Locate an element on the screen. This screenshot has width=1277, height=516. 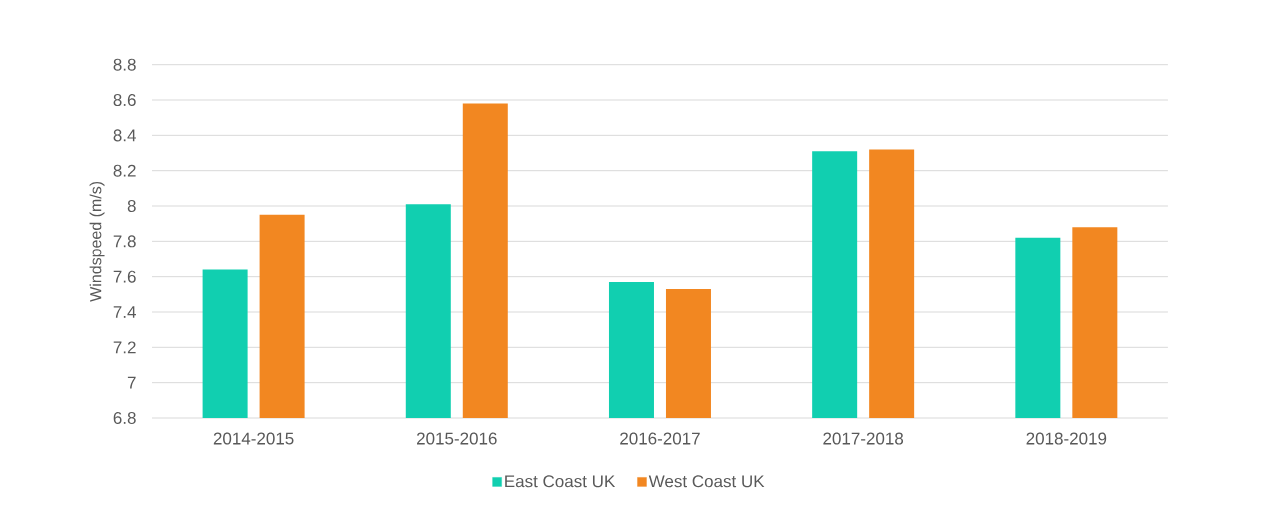
y-tick-label: 7.4 is located at coordinates (124, 312).